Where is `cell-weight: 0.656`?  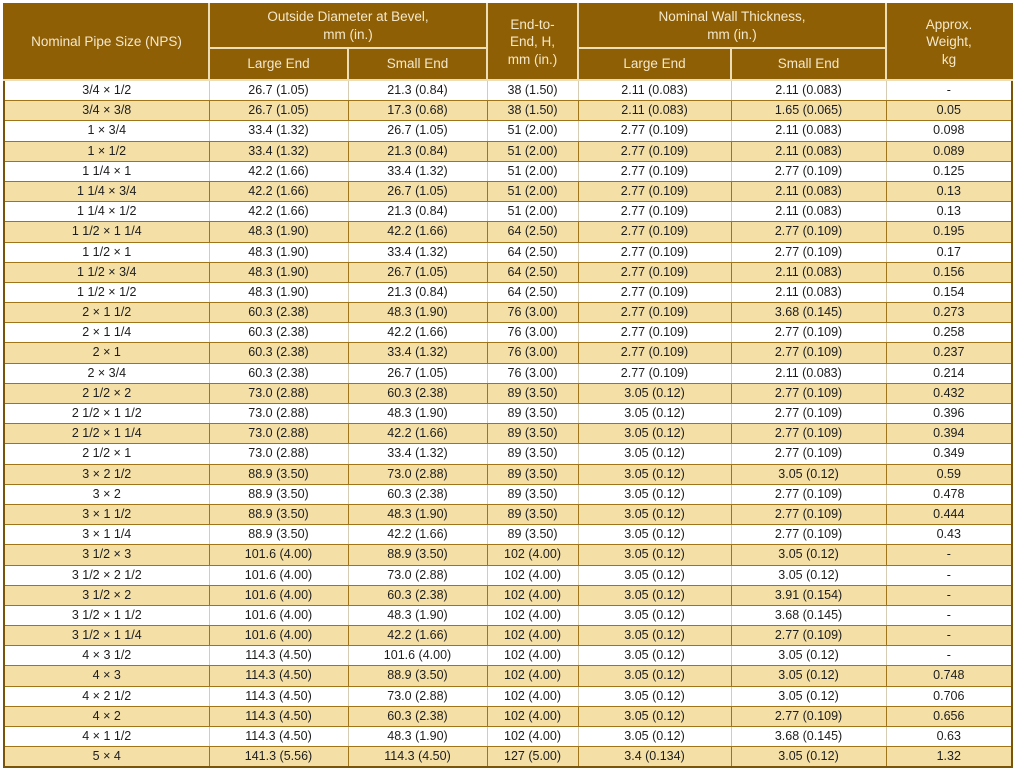 cell-weight: 0.656 is located at coordinates (949, 716).